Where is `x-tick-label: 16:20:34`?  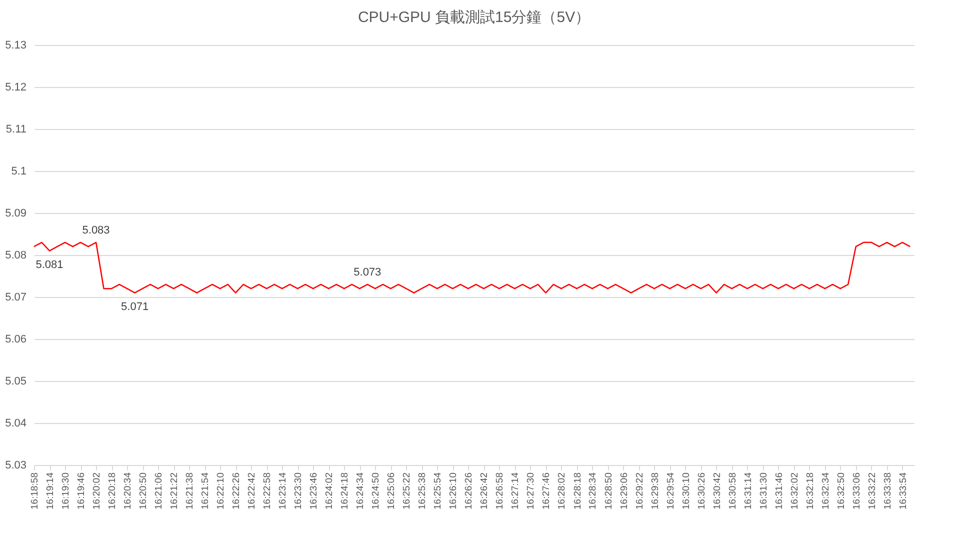 x-tick-label: 16:20:34 is located at coordinates (128, 491).